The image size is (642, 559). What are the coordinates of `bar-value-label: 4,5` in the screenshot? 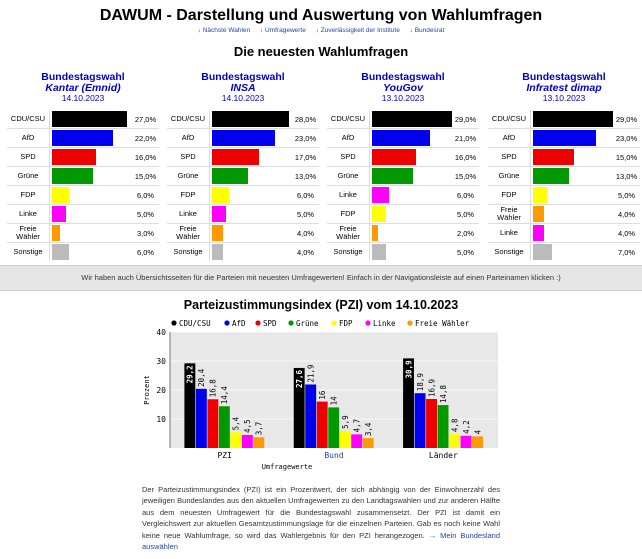 It's located at (247, 426).